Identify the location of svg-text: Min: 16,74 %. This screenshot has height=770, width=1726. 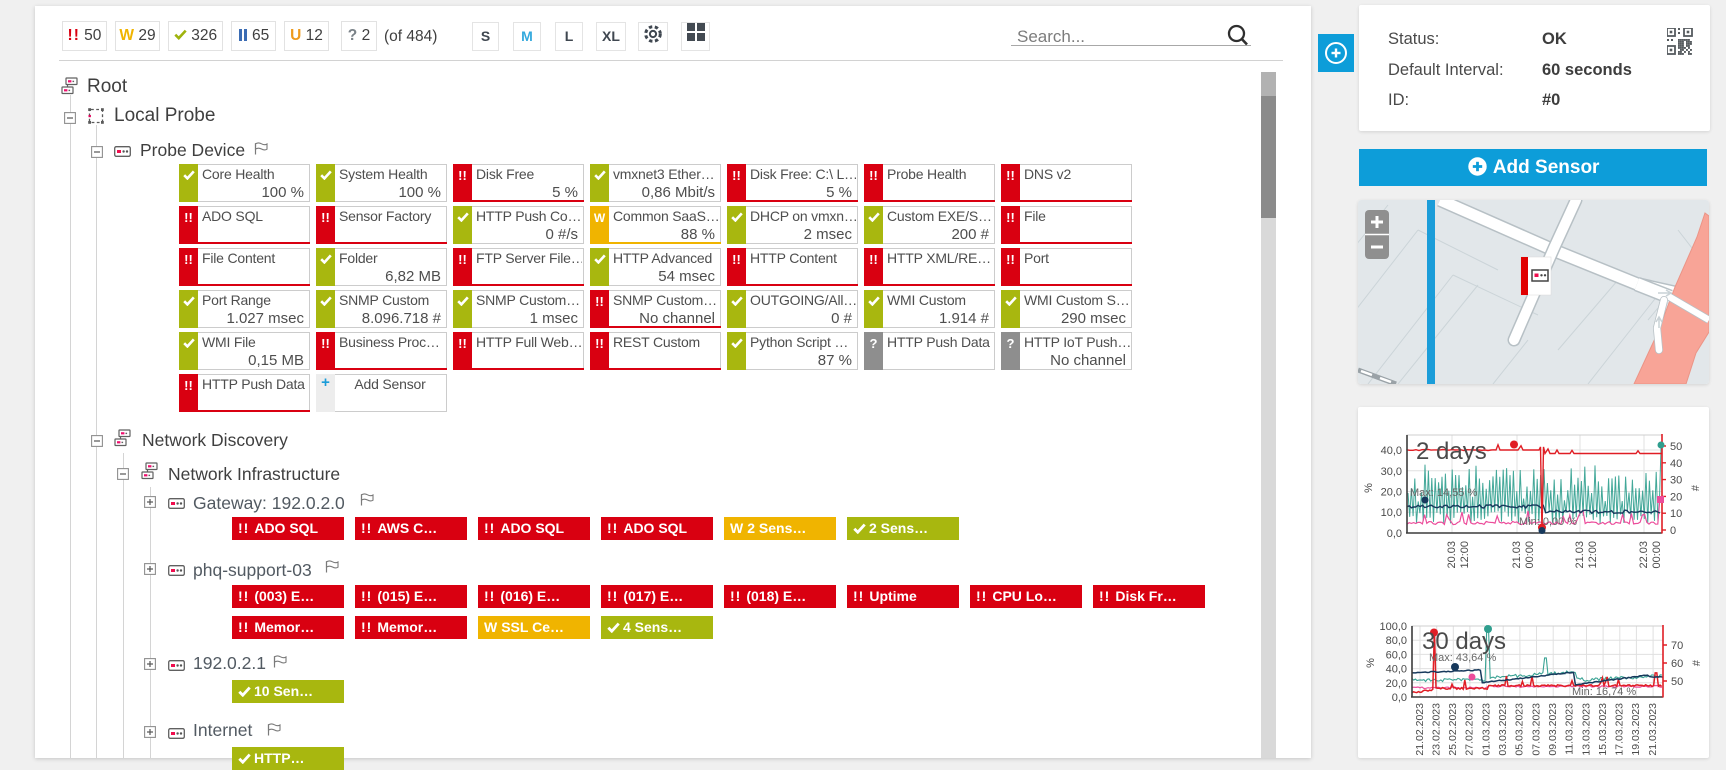
(1604, 692).